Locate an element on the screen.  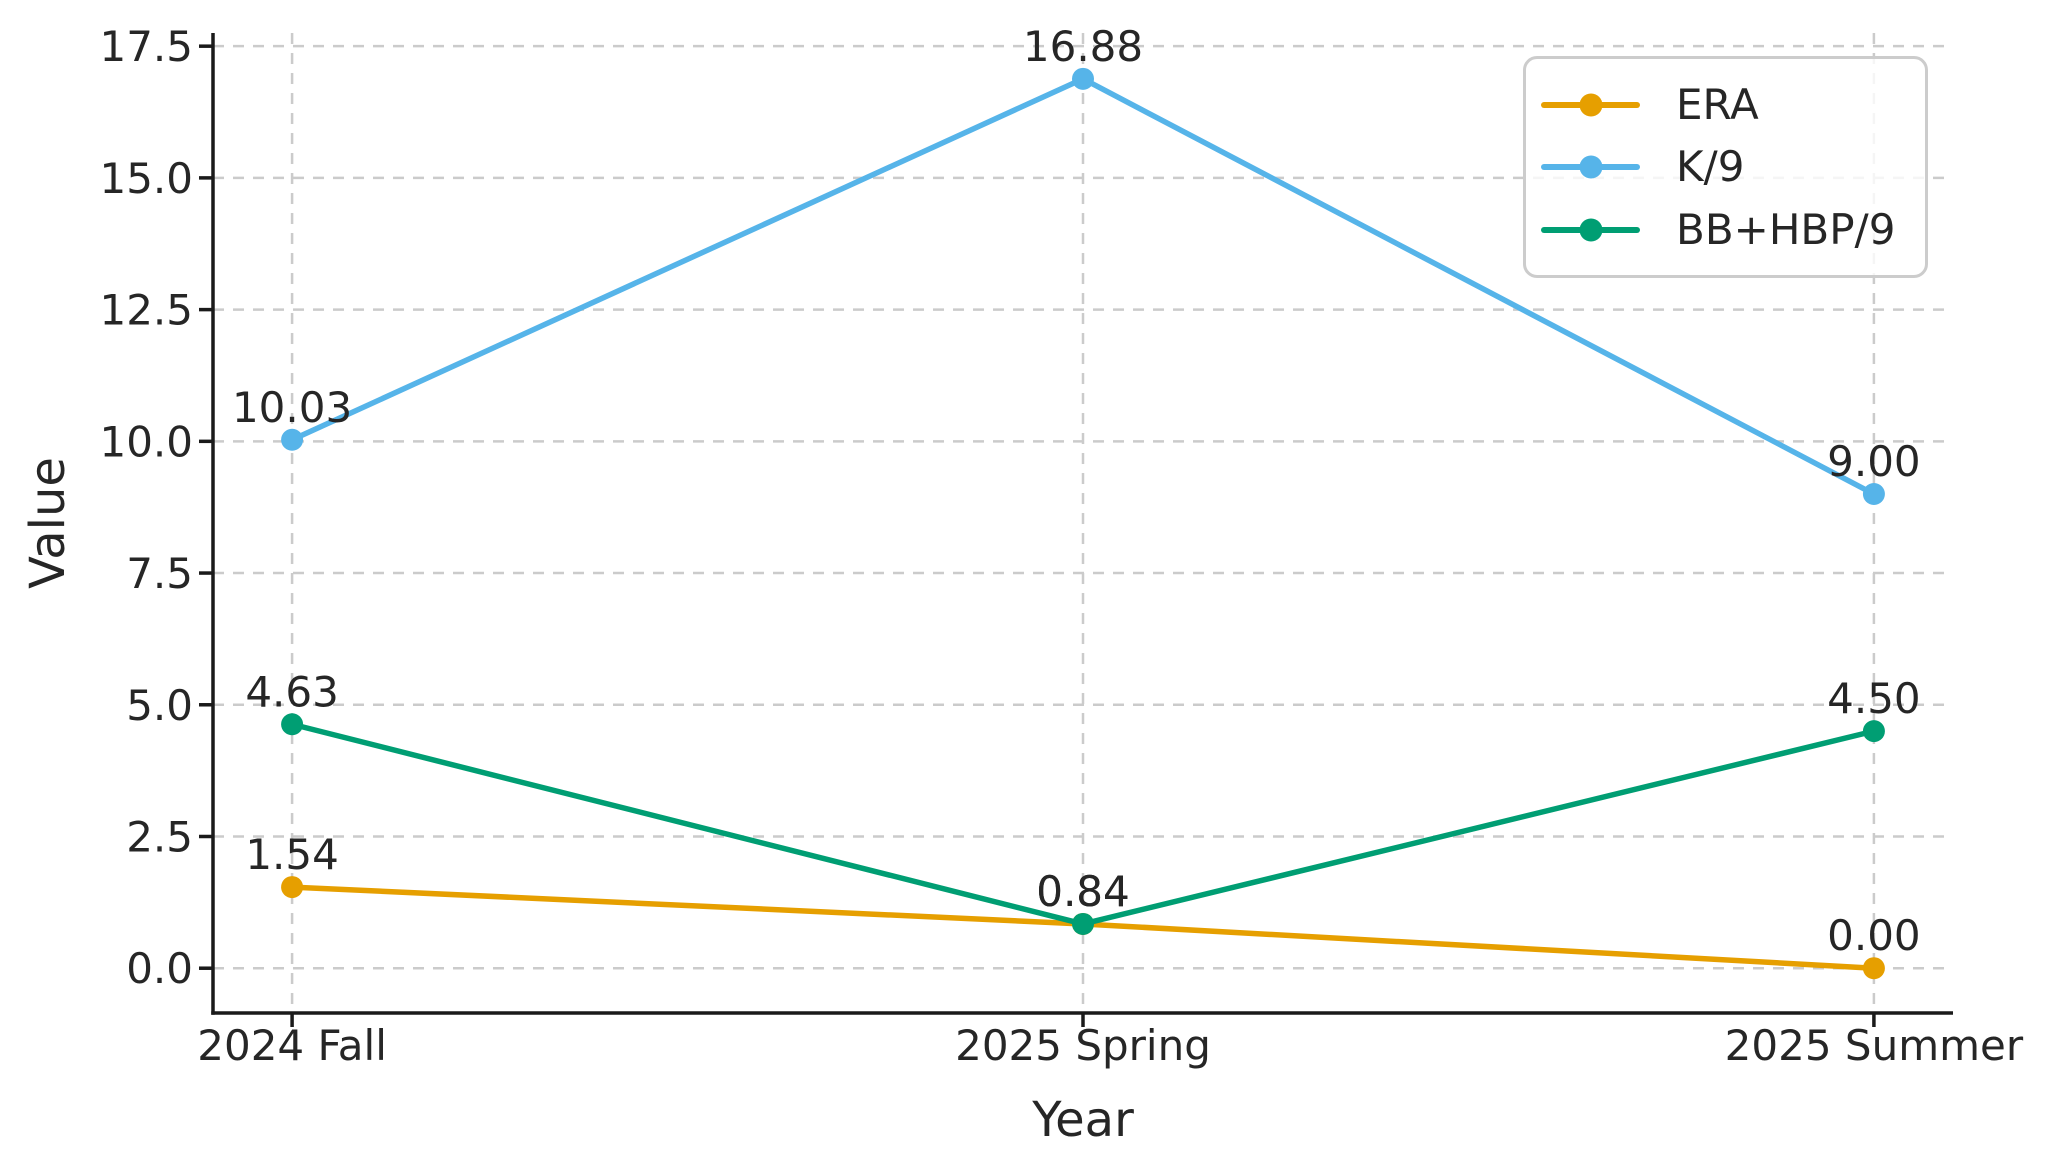
point-label-bb-hbp-9: 0.84 is located at coordinates (1083, 891).